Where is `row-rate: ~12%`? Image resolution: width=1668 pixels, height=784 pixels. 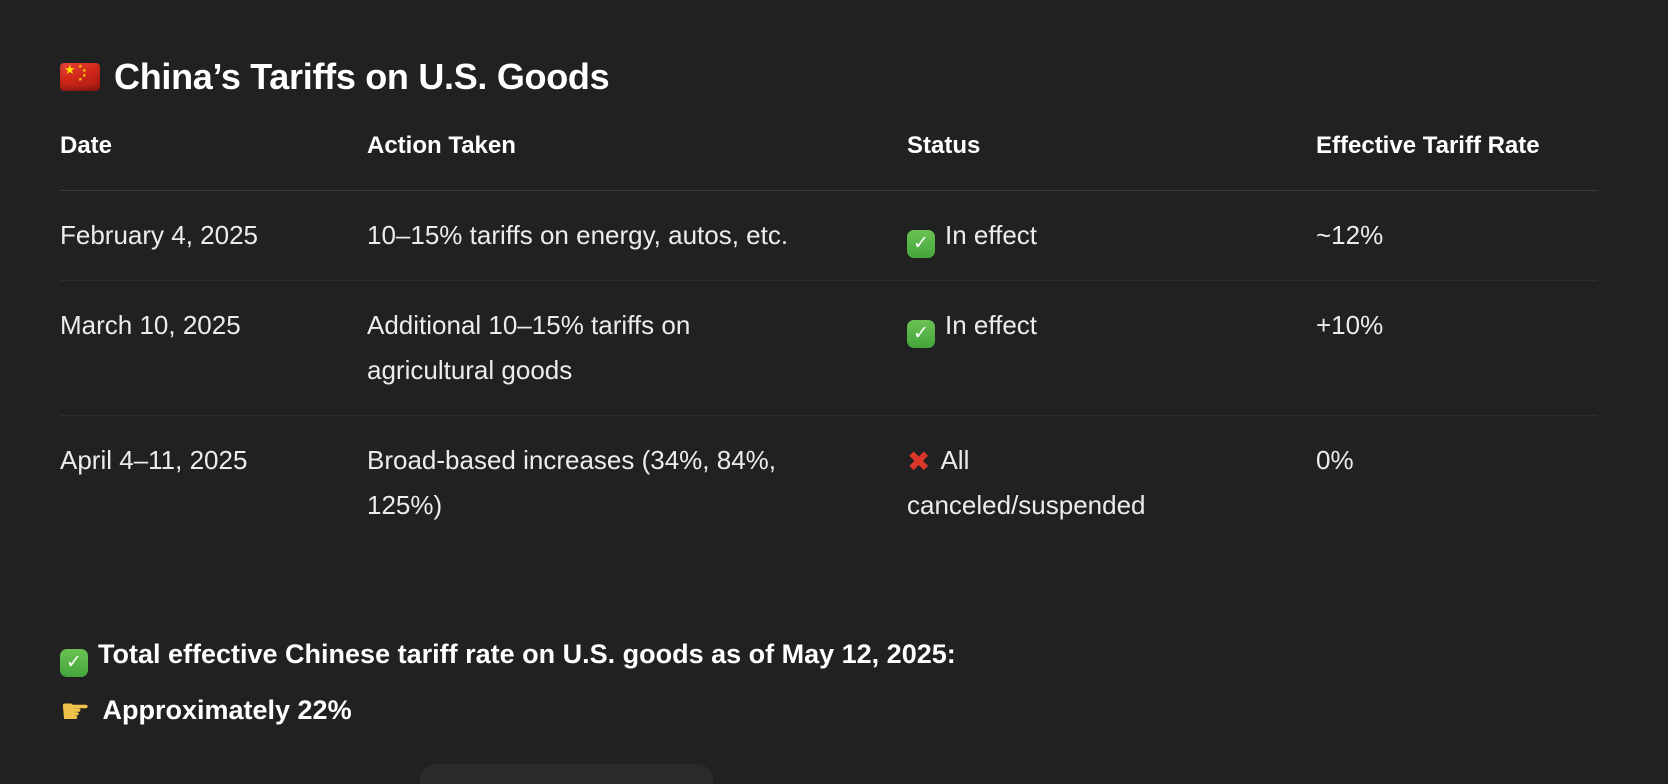 row-rate: ~12% is located at coordinates (1350, 235).